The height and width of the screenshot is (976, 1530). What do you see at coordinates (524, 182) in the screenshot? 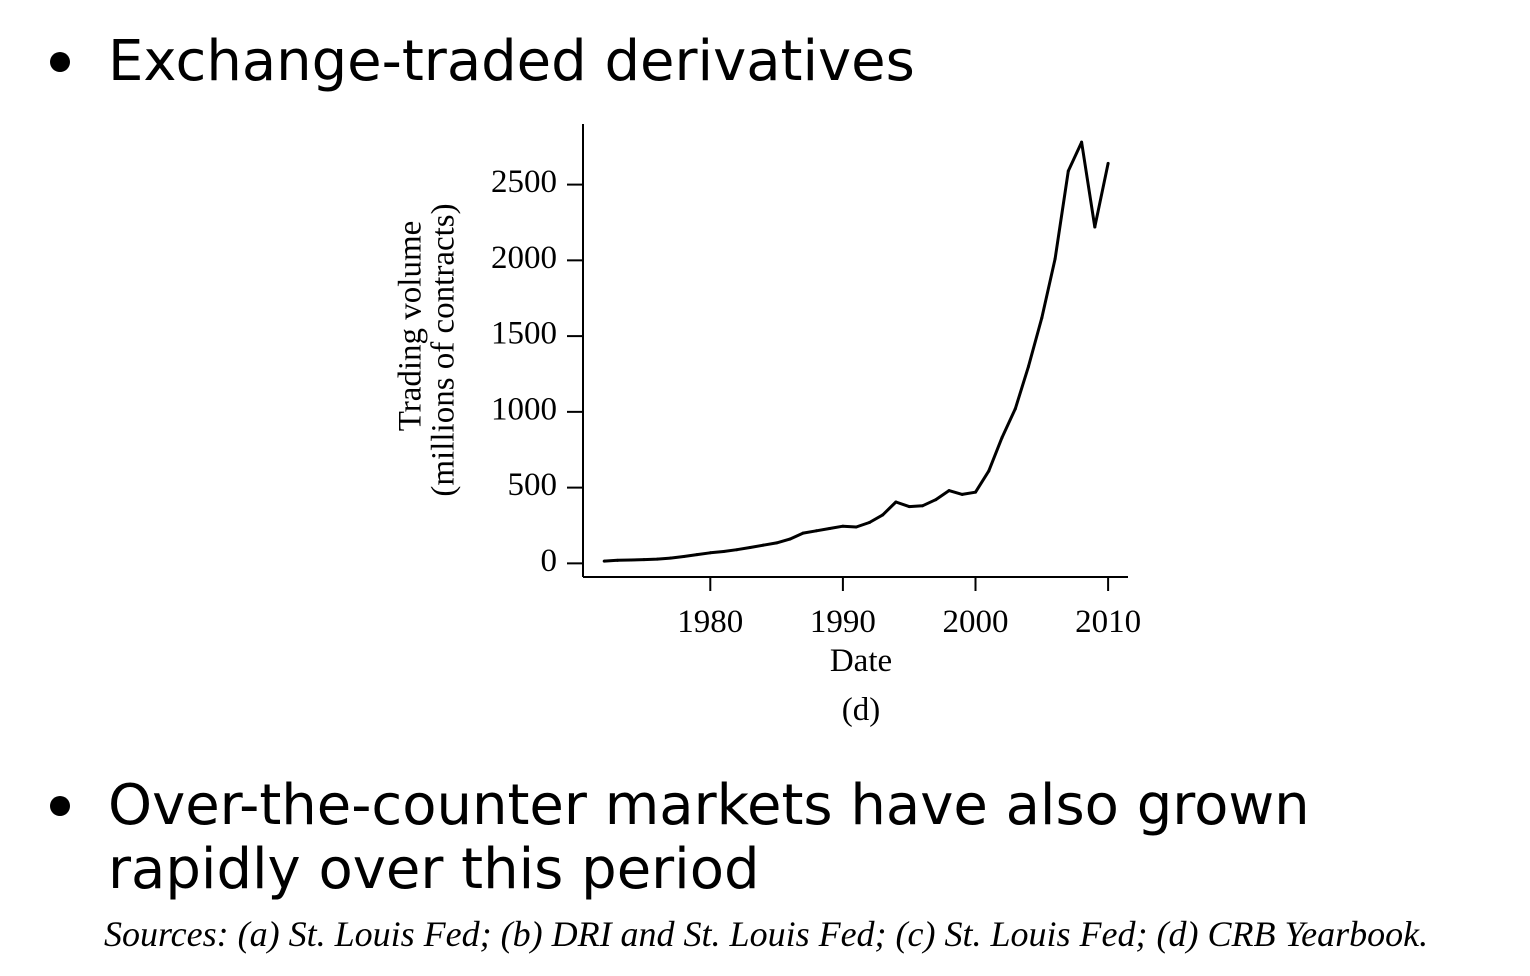
I see `y-tick-label: 2500` at bounding box center [524, 182].